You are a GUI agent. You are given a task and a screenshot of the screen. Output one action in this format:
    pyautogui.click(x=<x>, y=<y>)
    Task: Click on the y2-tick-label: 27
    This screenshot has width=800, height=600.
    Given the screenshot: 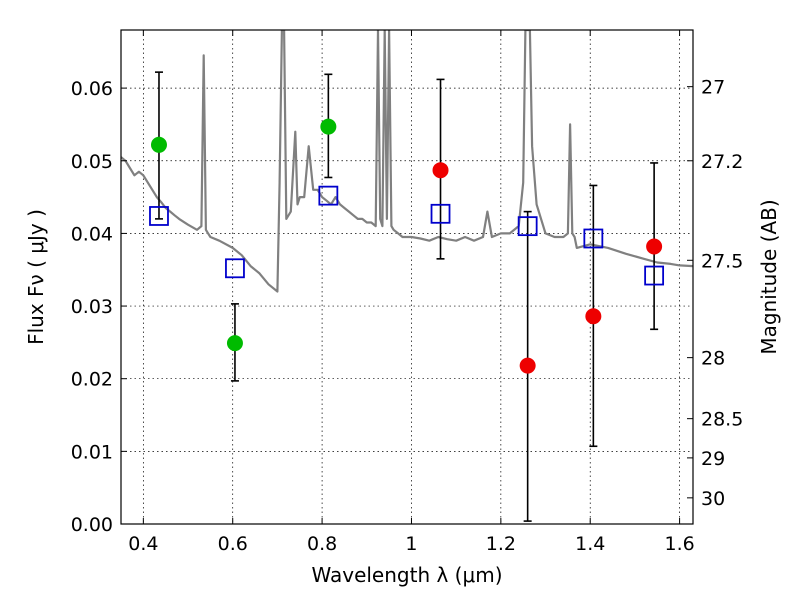 What is the action you would take?
    pyautogui.click(x=713, y=88)
    